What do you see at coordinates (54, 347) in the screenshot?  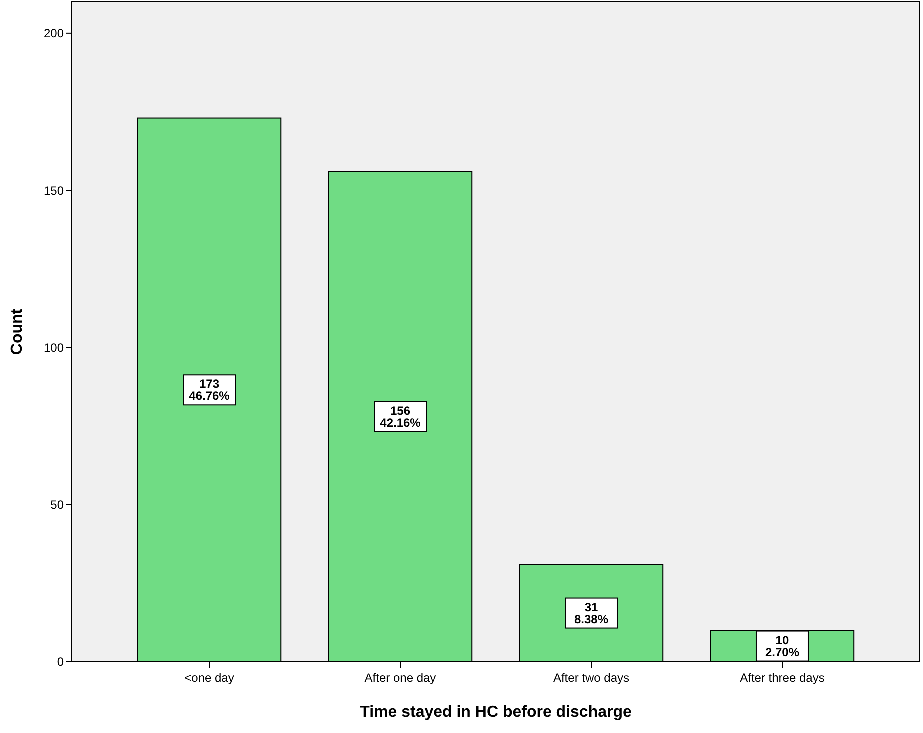 I see `y-tick-label: 100` at bounding box center [54, 347].